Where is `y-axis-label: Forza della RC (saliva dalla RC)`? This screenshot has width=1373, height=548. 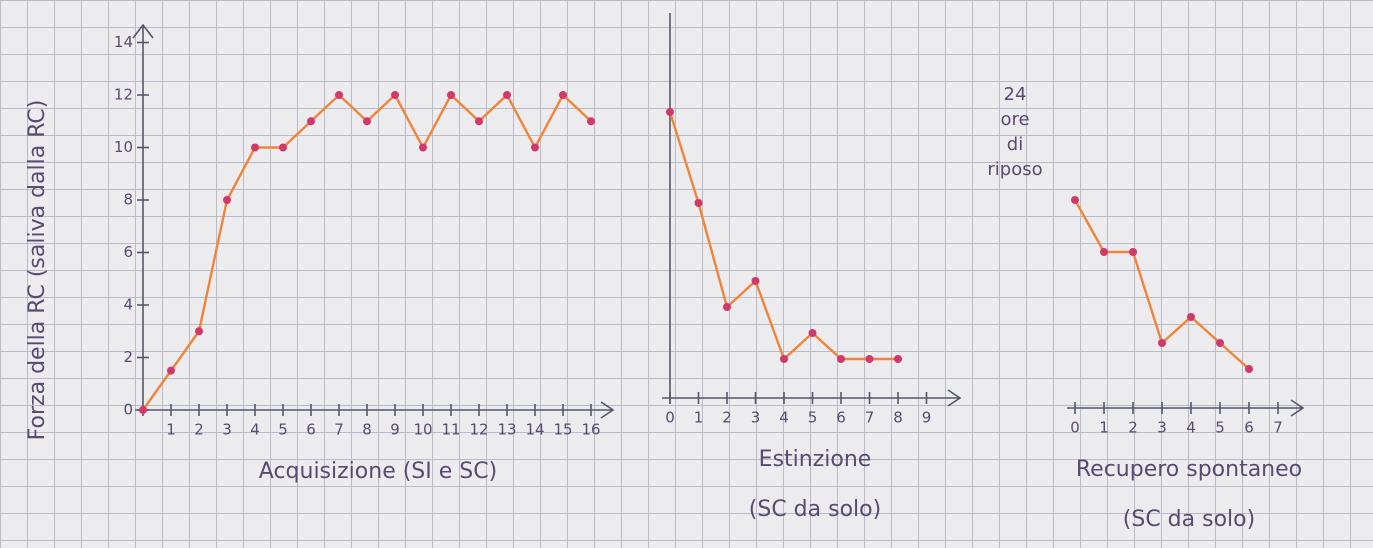
y-axis-label: Forza della RC (saliva dalla RC) is located at coordinates (37, 270).